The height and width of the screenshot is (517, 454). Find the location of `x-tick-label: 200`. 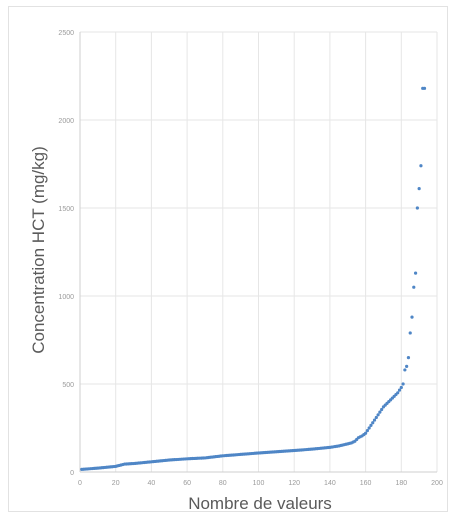

x-tick-label: 200 is located at coordinates (437, 483).